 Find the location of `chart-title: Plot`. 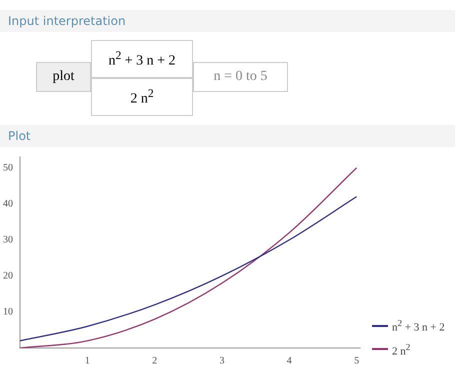

chart-title: Plot is located at coordinates (227, 136).